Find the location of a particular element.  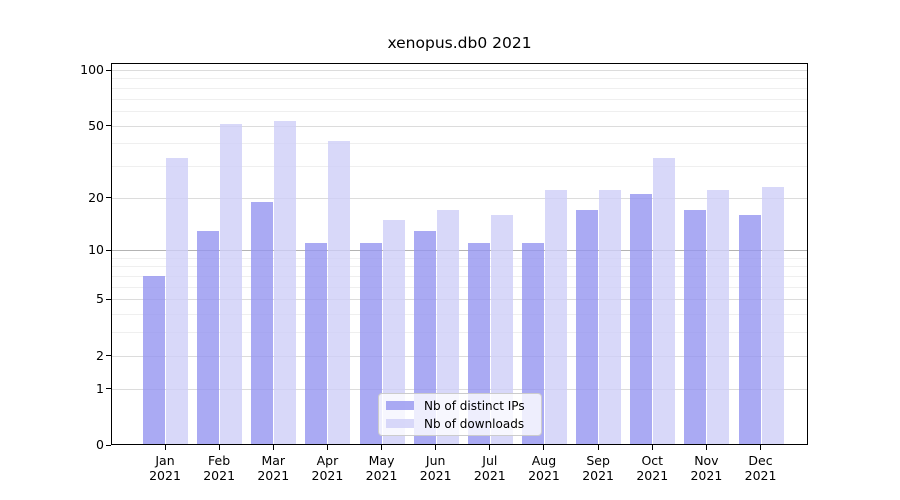

bar-distinct-ips-dec is located at coordinates (749, 329).